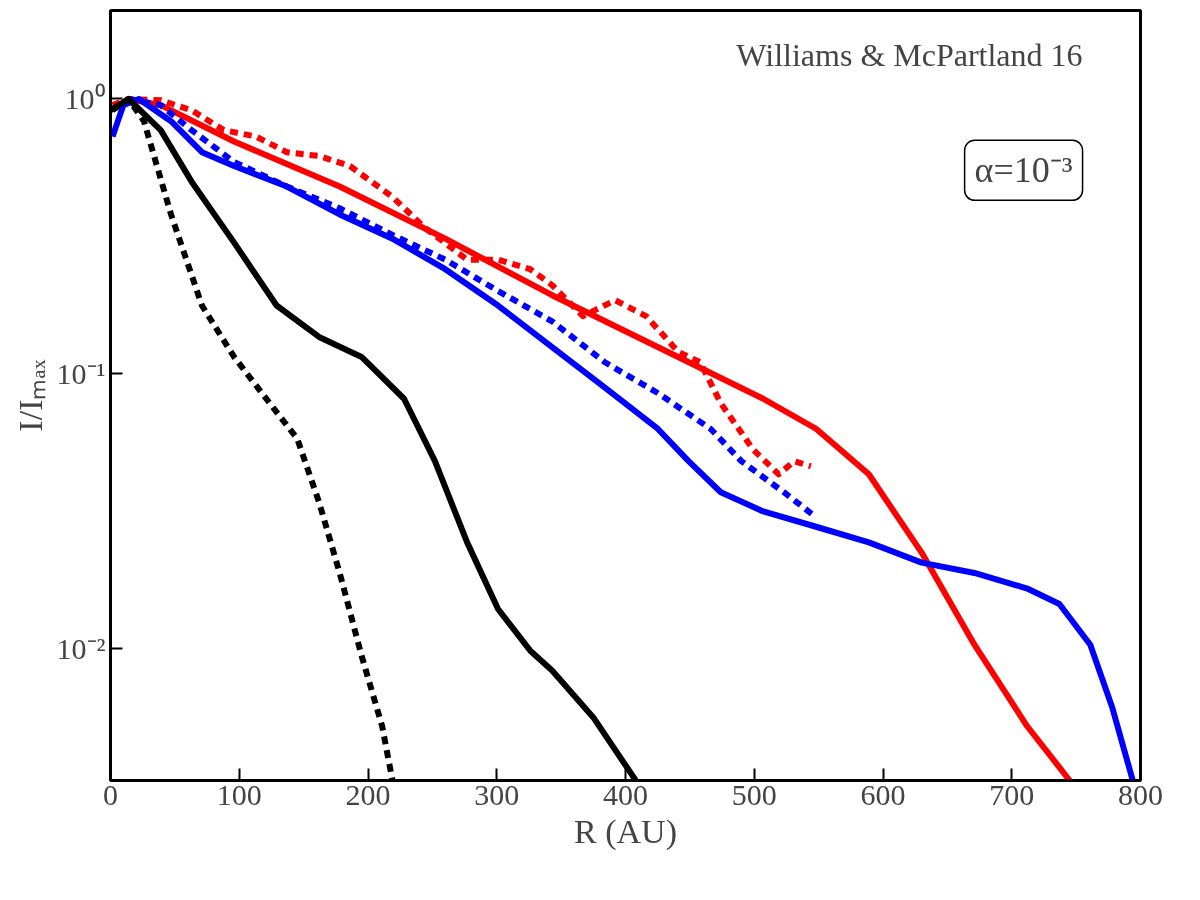  What do you see at coordinates (85, 99) in the screenshot?
I see `y-tick-label: 10⁰` at bounding box center [85, 99].